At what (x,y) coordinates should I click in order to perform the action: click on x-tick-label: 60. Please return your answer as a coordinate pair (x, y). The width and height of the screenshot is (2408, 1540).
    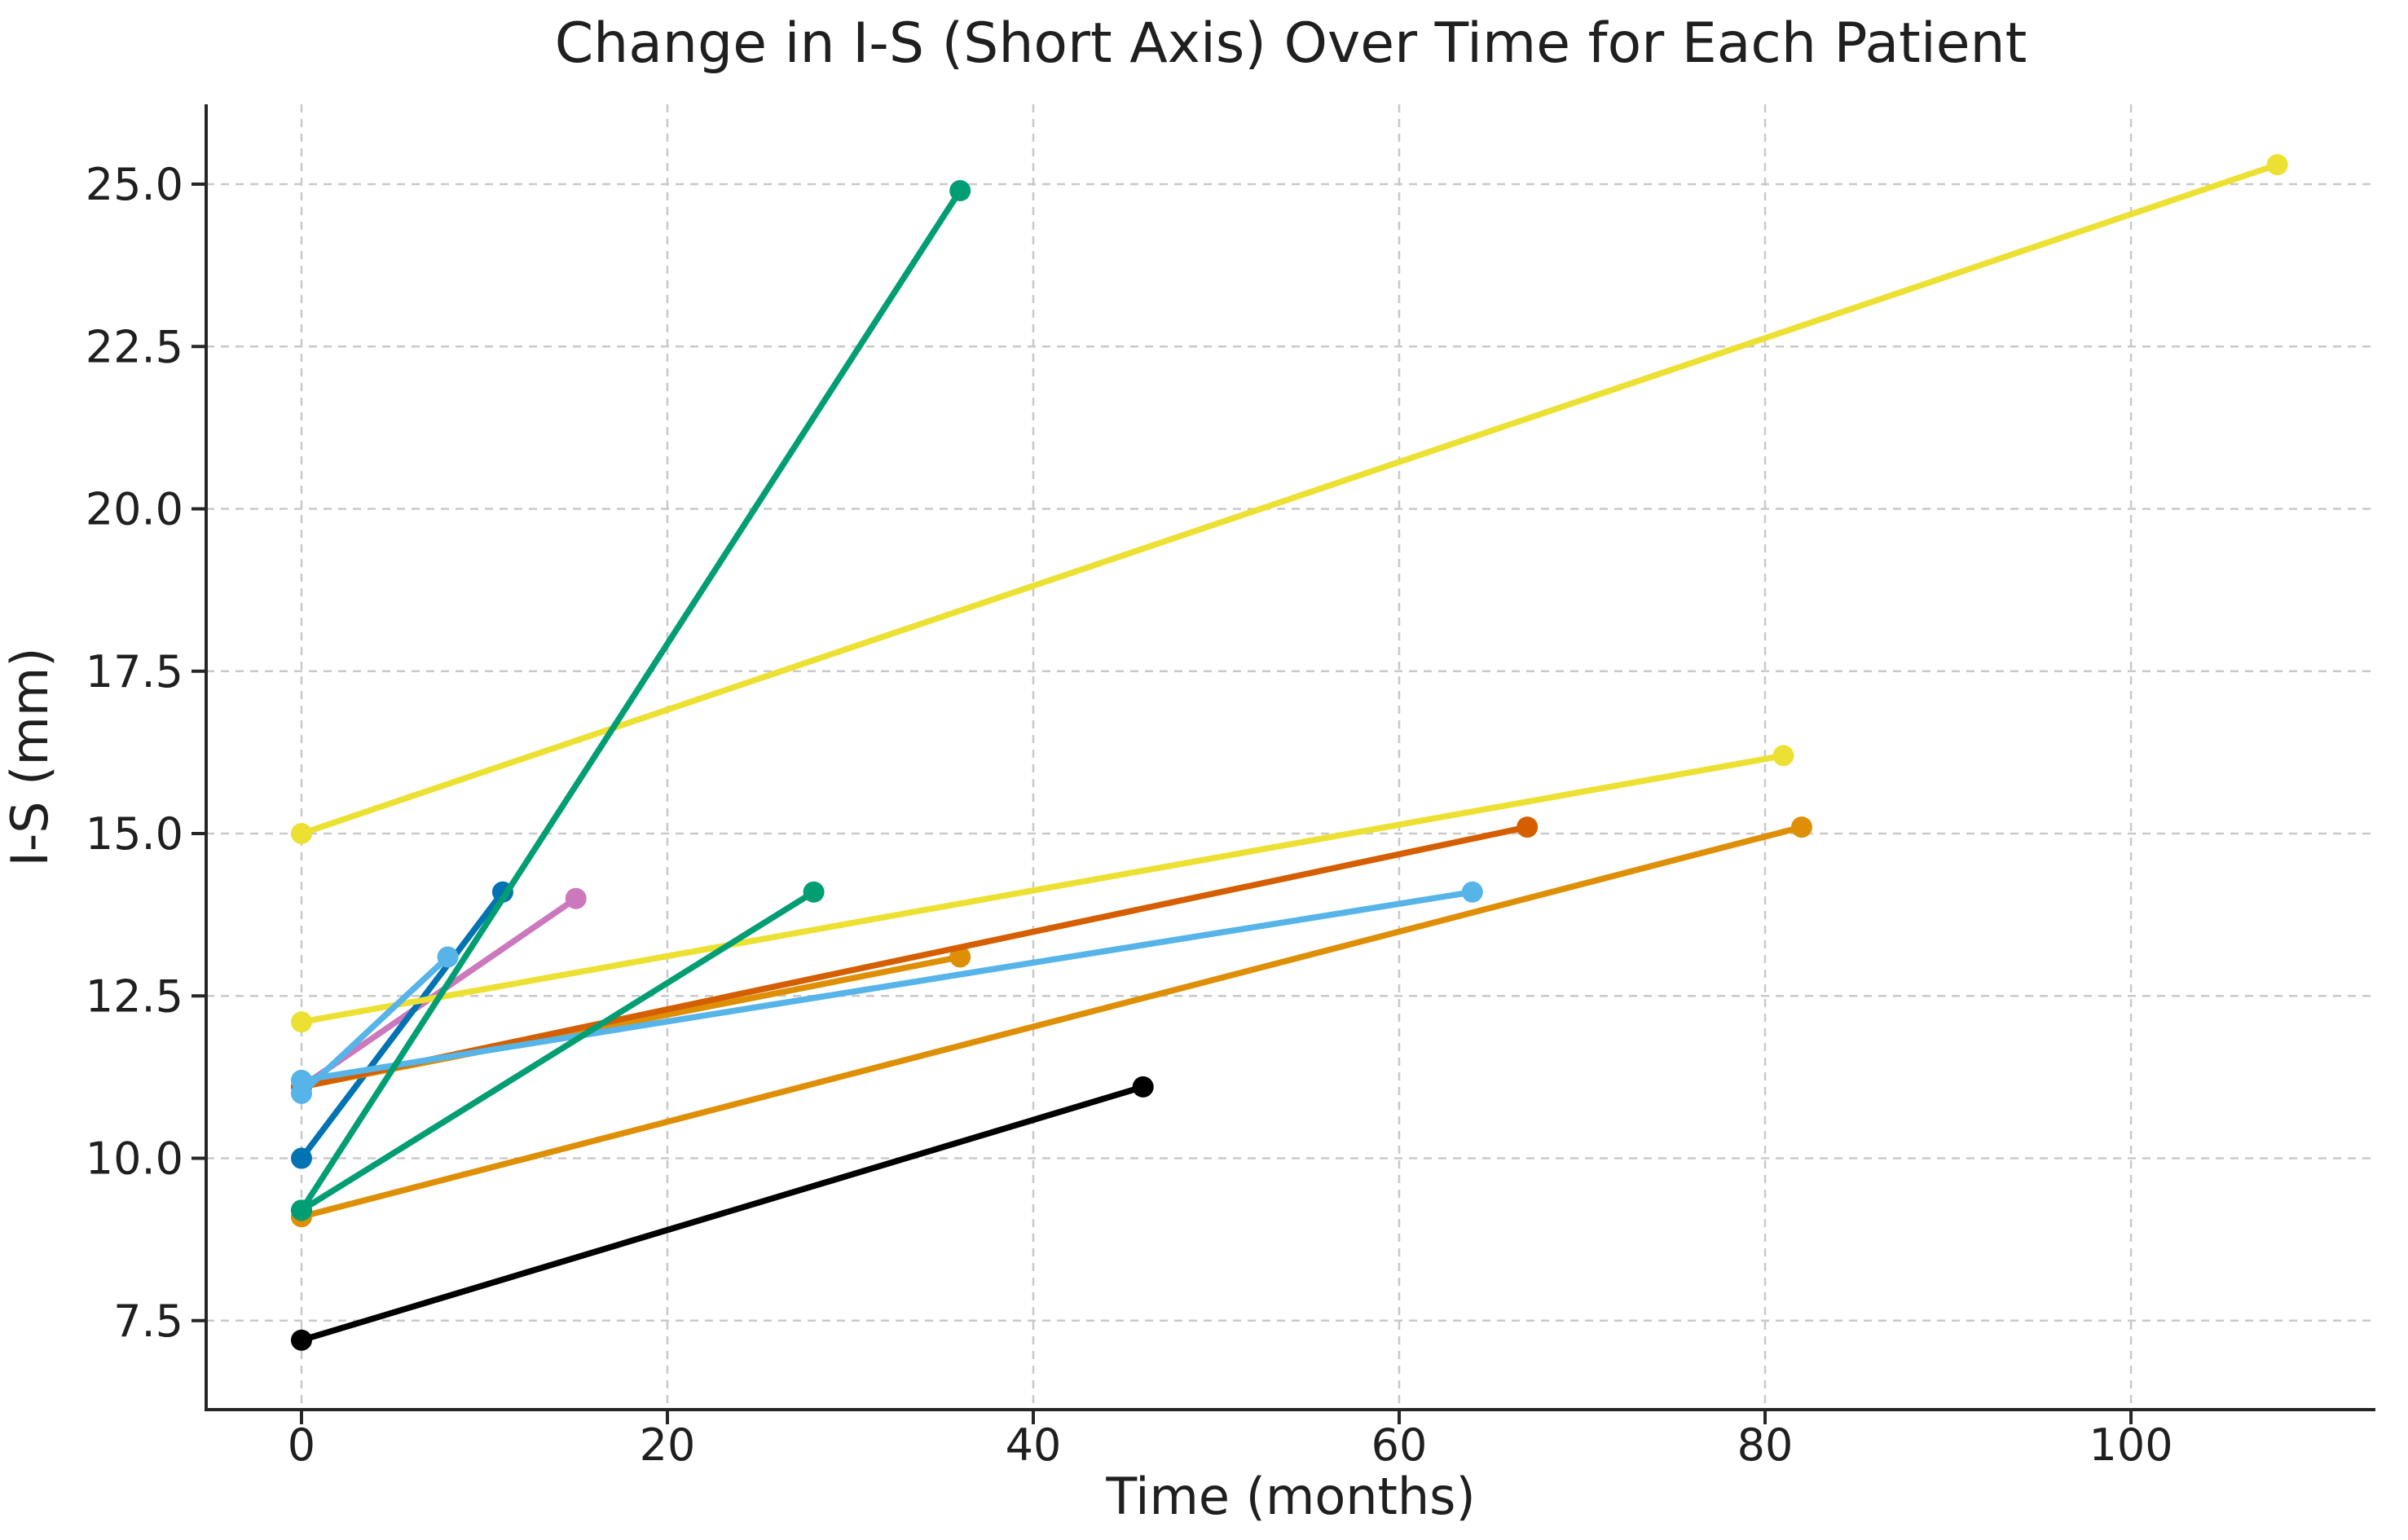
    Looking at the image, I should click on (1399, 1445).